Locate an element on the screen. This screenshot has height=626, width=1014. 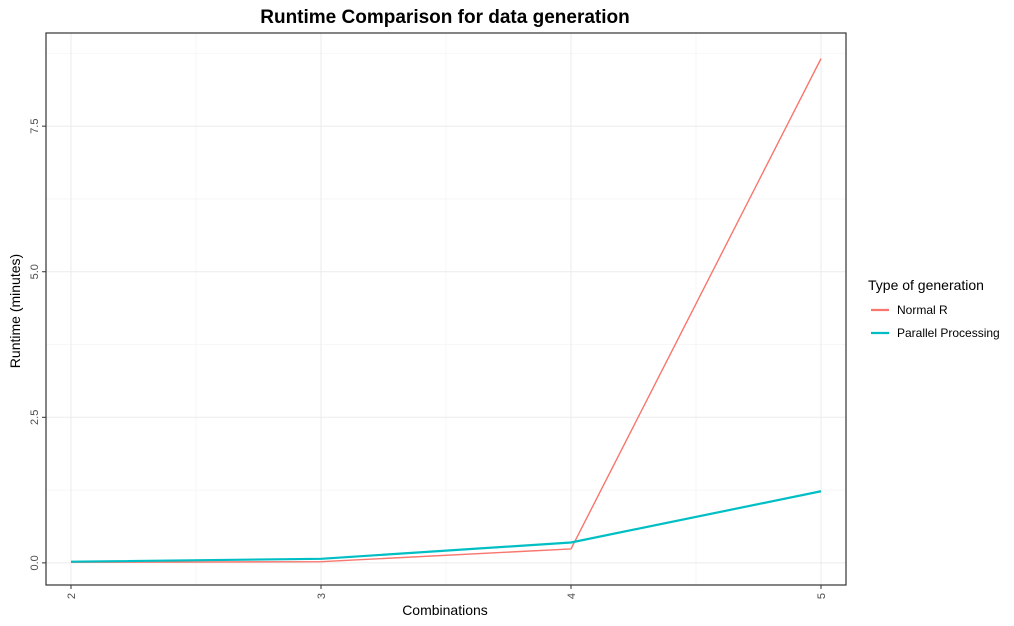
legend-title: Type of generation is located at coordinates (926, 285).